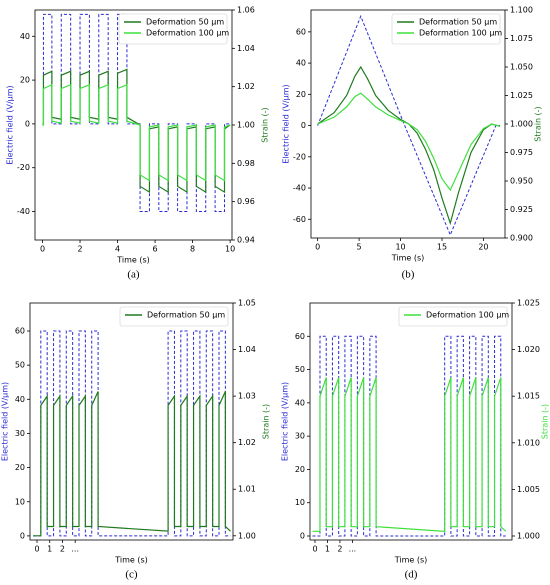 The height and width of the screenshot is (585, 550). I want to click on y2-tick-label: 0.96, so click(246, 201).